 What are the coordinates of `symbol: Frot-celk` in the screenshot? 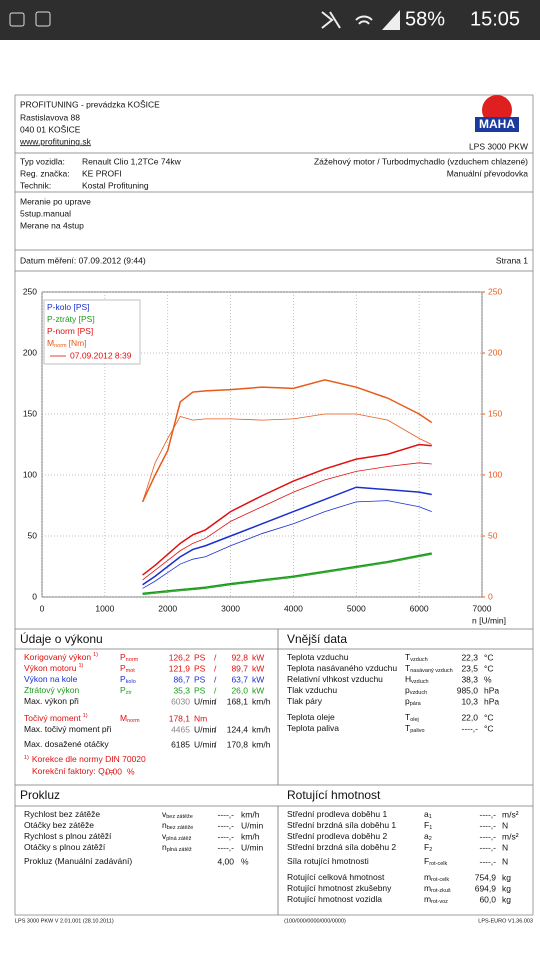 It's located at (435, 861).